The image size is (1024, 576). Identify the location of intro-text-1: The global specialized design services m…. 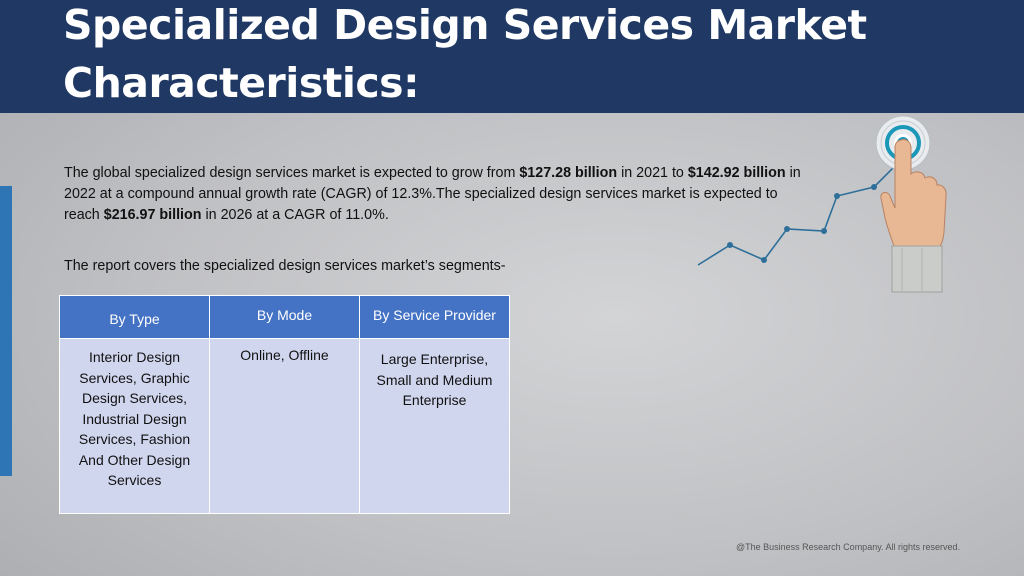
(292, 173).